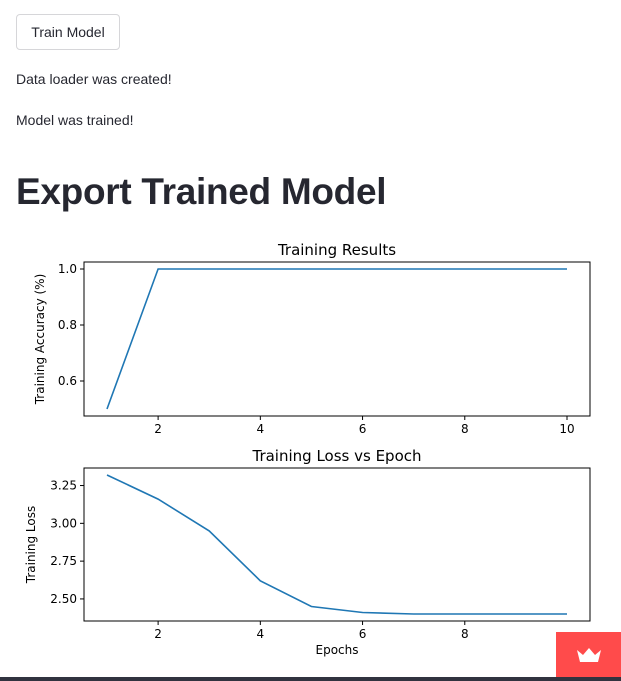  What do you see at coordinates (63, 561) in the screenshot?
I see `chart-1-ytick-label: 2.75` at bounding box center [63, 561].